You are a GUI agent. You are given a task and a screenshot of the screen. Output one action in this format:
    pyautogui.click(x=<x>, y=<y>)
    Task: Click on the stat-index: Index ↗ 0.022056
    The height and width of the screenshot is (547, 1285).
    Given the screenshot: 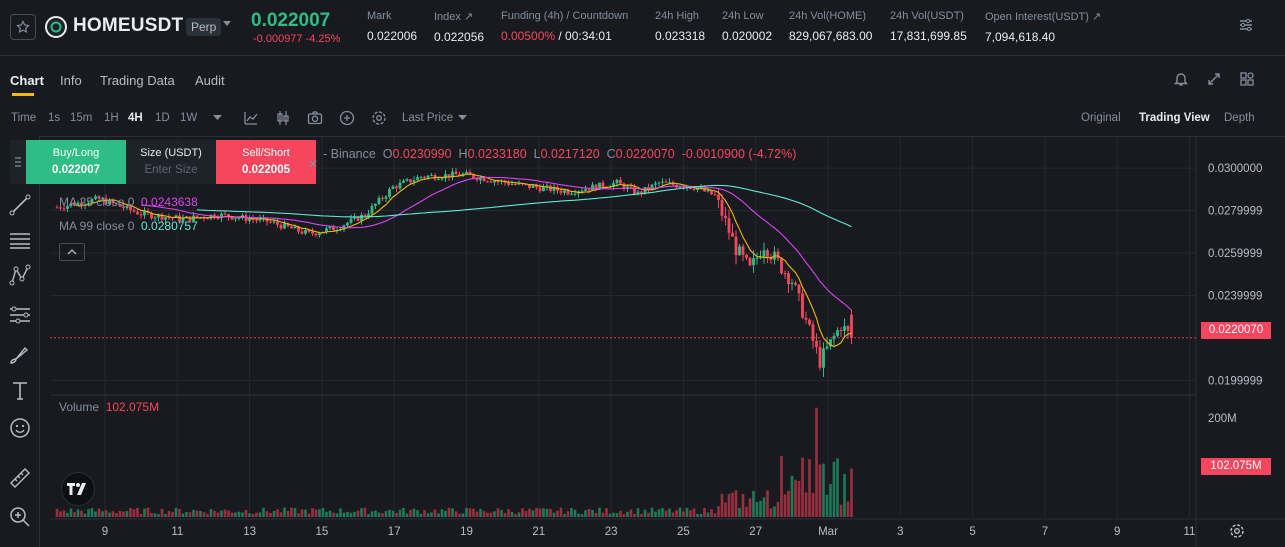 What is the action you would take?
    pyautogui.click(x=459, y=27)
    